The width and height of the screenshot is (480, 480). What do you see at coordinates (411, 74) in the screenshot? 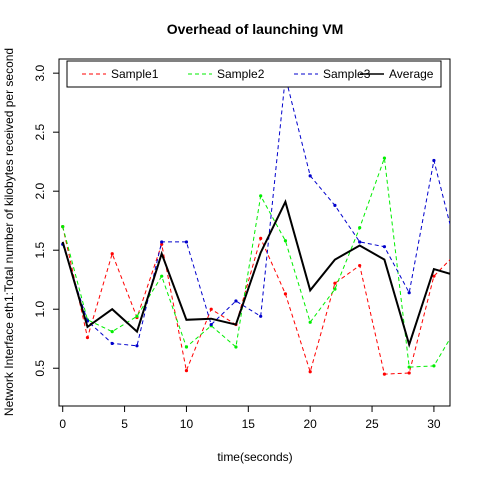
I see `legend-label-average: Average` at bounding box center [411, 74].